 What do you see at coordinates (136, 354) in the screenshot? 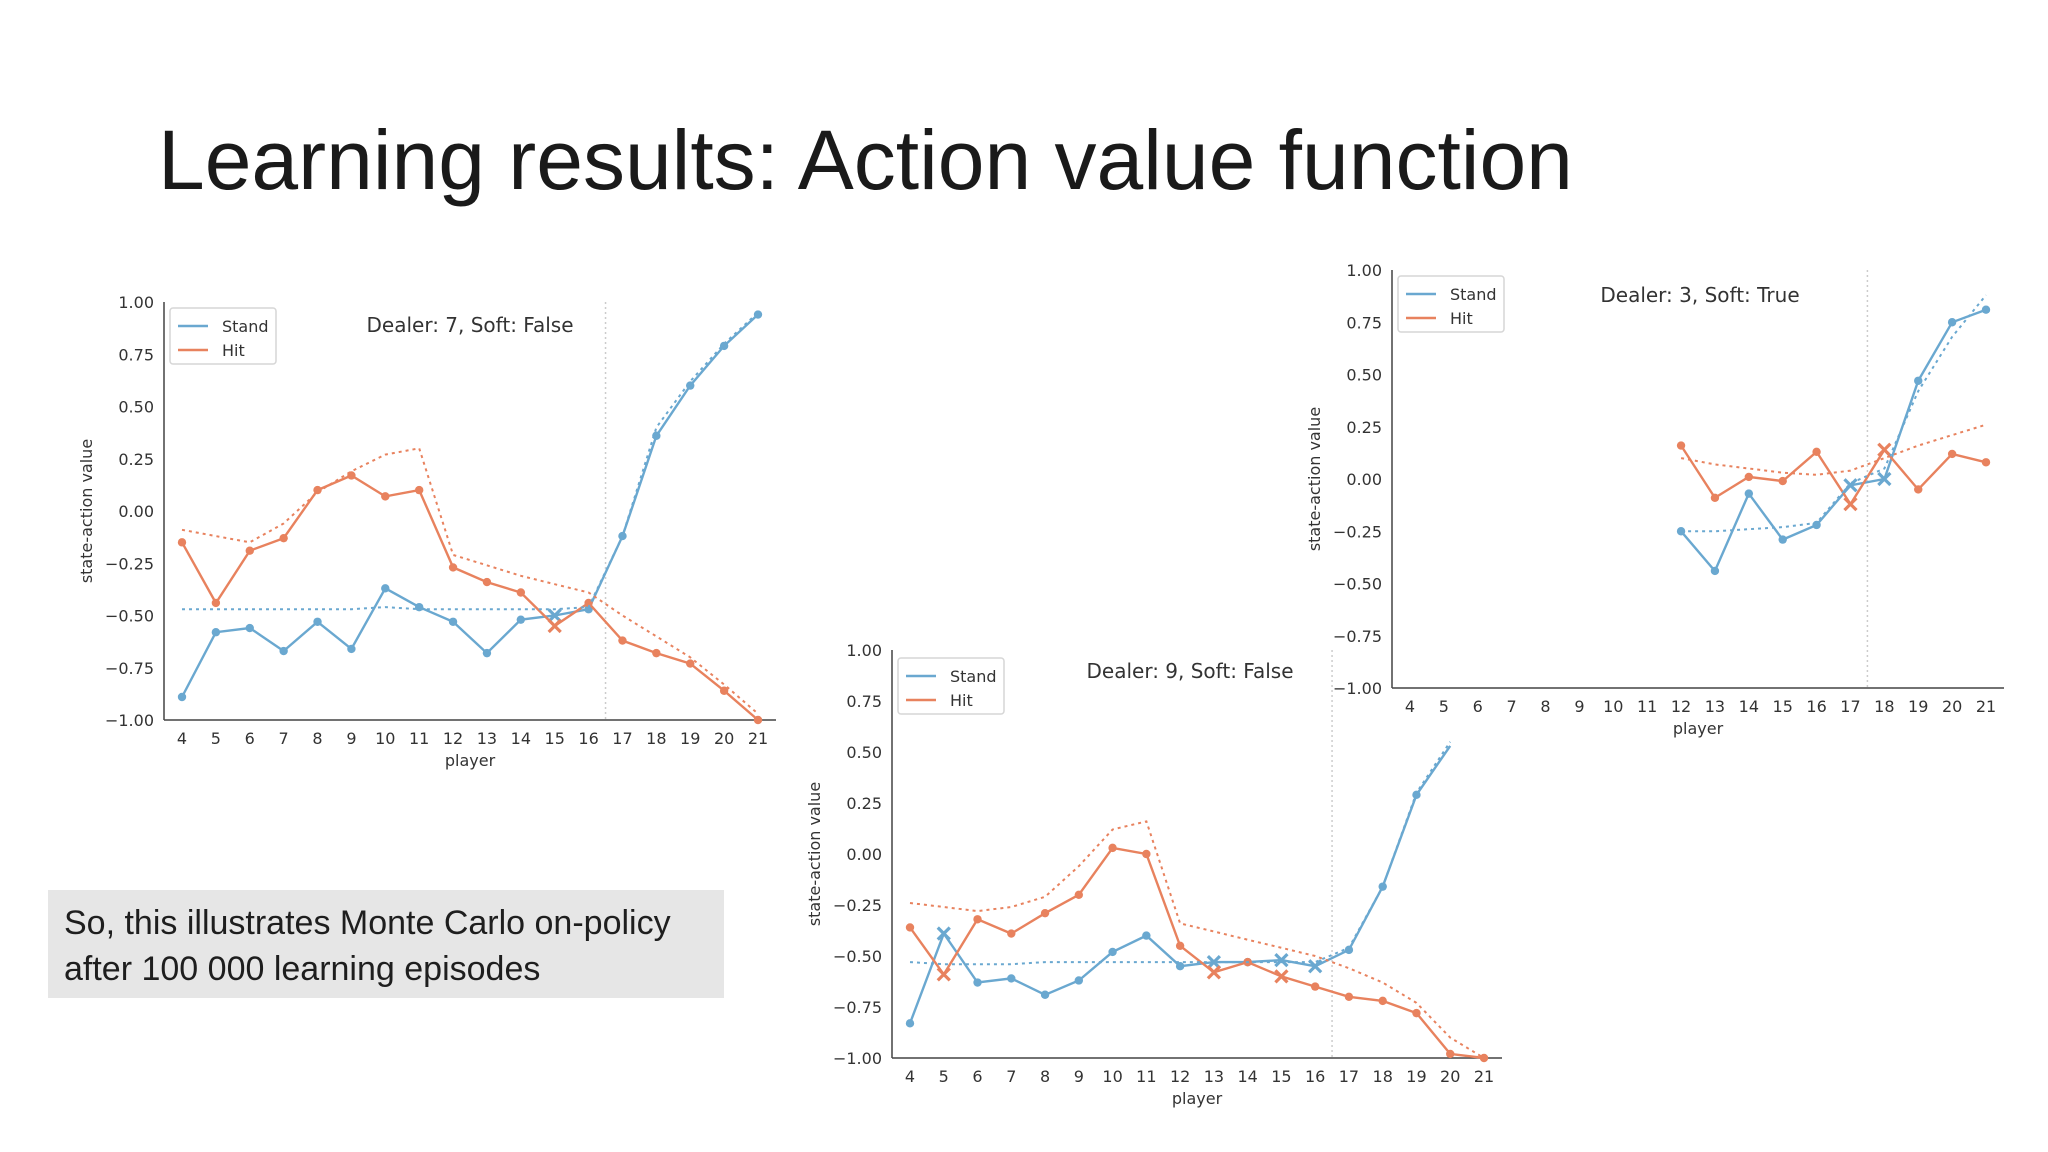
I see `y-tick-label: 0.75` at bounding box center [136, 354].